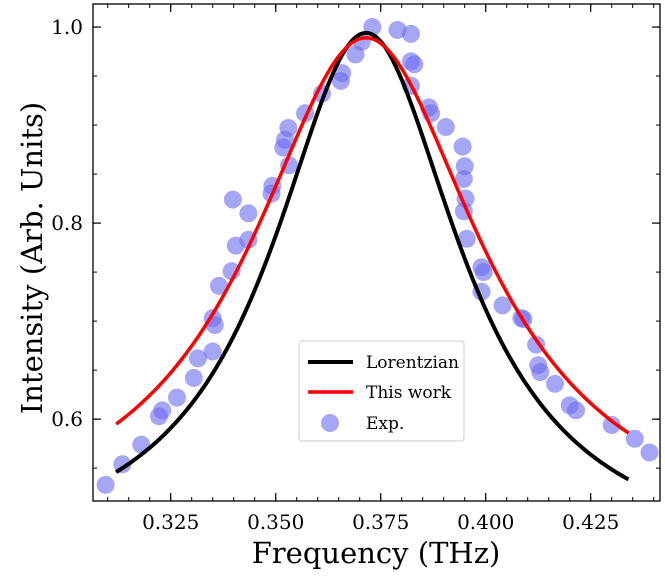  I want to click on x-tick-label: 0.425, so click(590, 522).